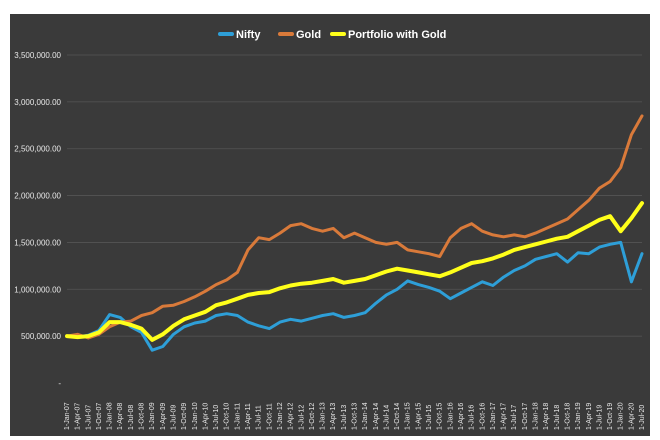 The width and height of the screenshot is (660, 440). I want to click on x-tick-label: 1-Oct-19, so click(610, 416).